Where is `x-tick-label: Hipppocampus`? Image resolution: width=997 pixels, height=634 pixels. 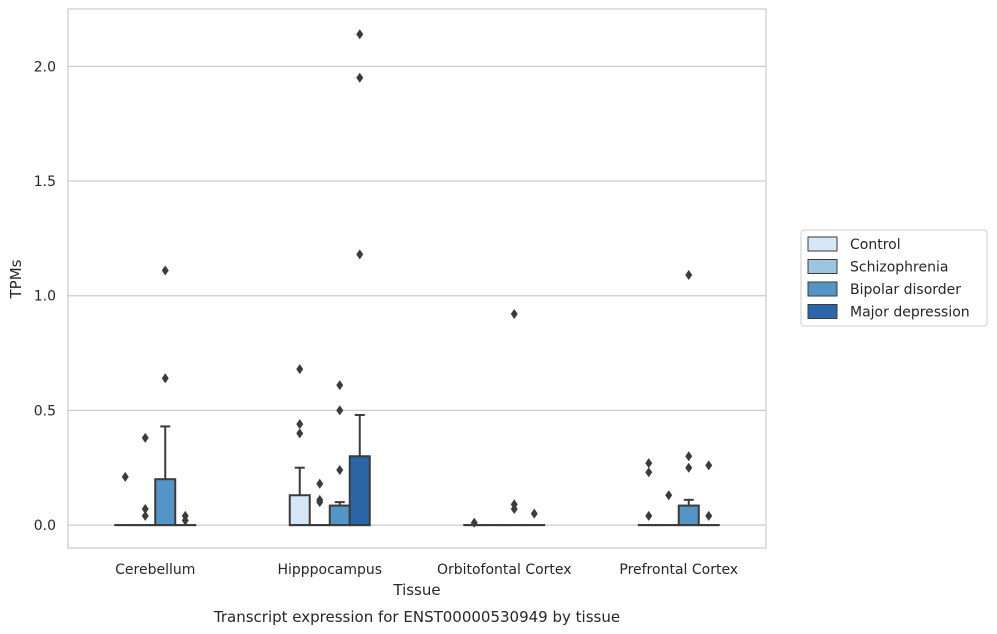 x-tick-label: Hipppocampus is located at coordinates (329, 570).